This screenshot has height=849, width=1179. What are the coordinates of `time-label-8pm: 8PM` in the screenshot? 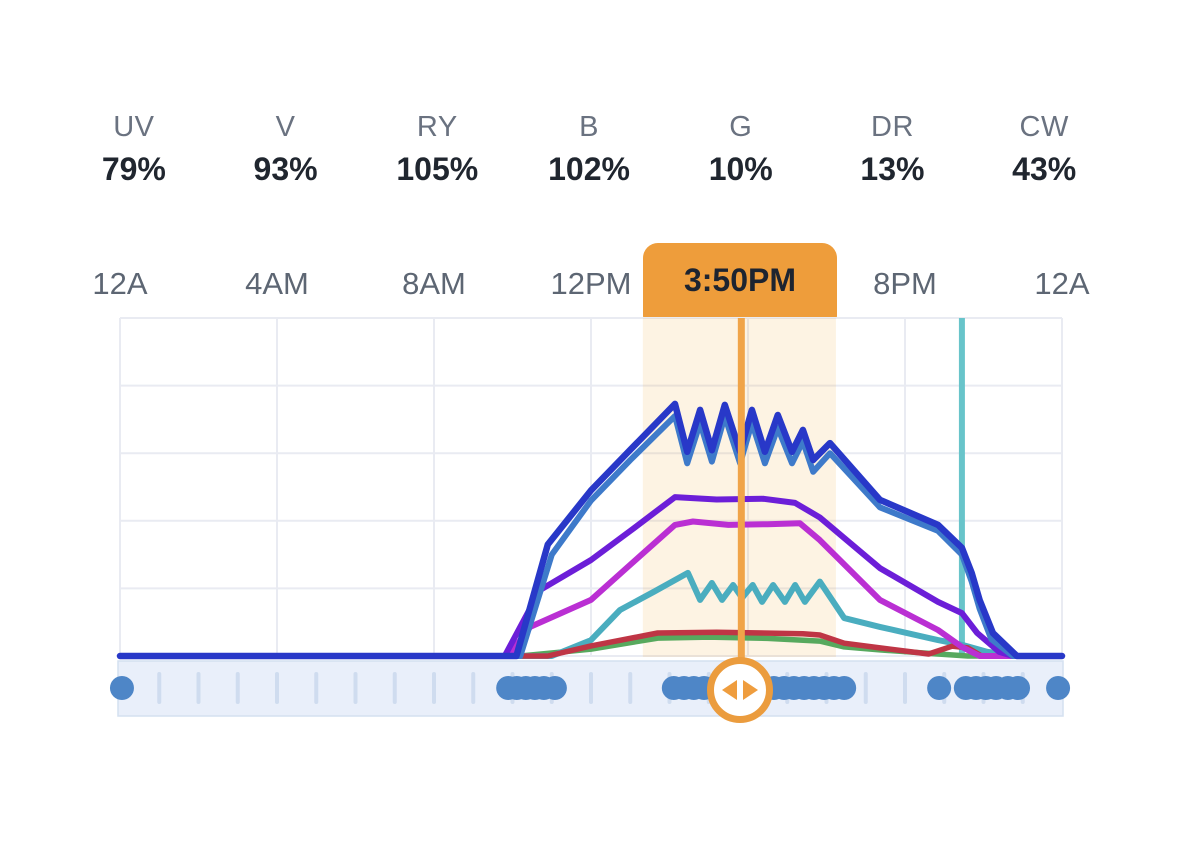 It's located at (905, 283).